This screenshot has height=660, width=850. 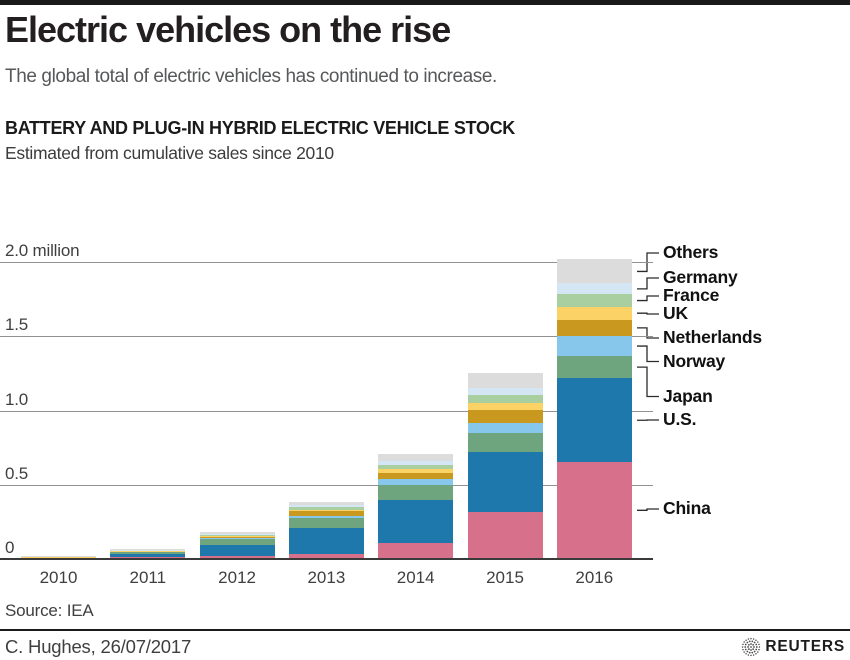 I want to click on y-axis-tick-label: 0.5, so click(x=17, y=473).